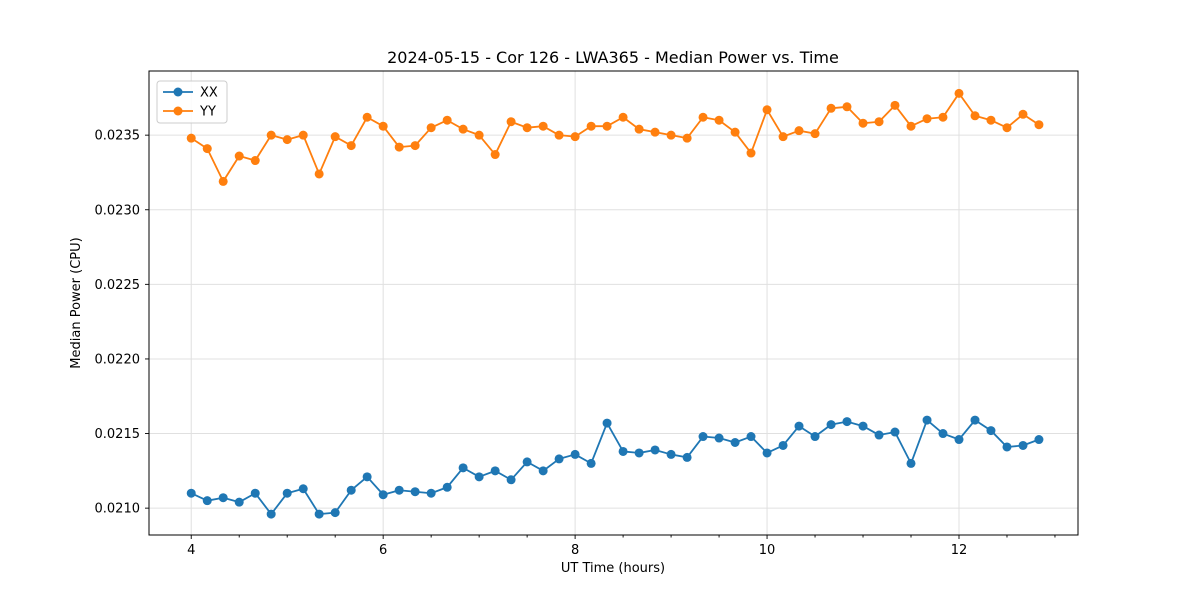 Image resolution: width=1200 pixels, height=604 pixels. I want to click on legend-marker-yy, so click(178, 111).